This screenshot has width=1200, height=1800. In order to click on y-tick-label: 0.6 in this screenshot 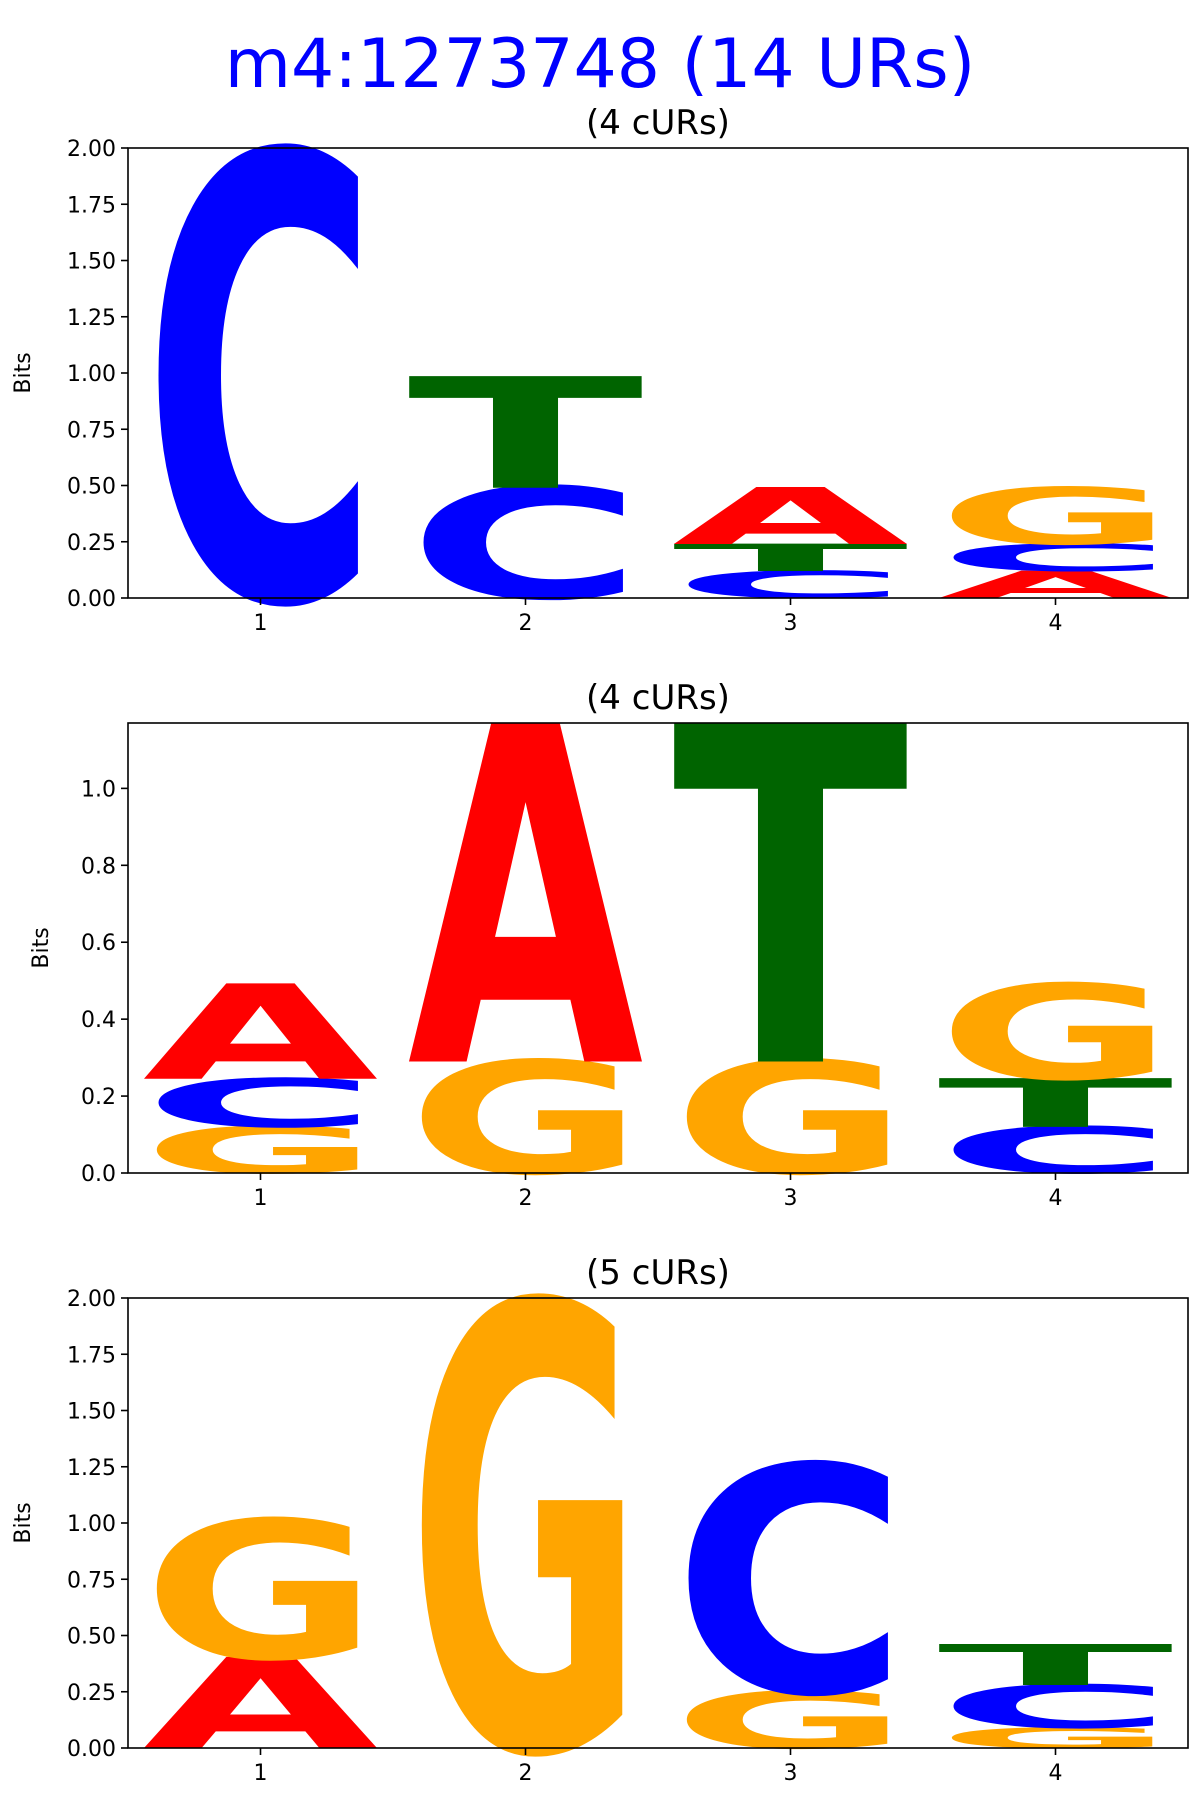, I will do `click(98, 943)`.